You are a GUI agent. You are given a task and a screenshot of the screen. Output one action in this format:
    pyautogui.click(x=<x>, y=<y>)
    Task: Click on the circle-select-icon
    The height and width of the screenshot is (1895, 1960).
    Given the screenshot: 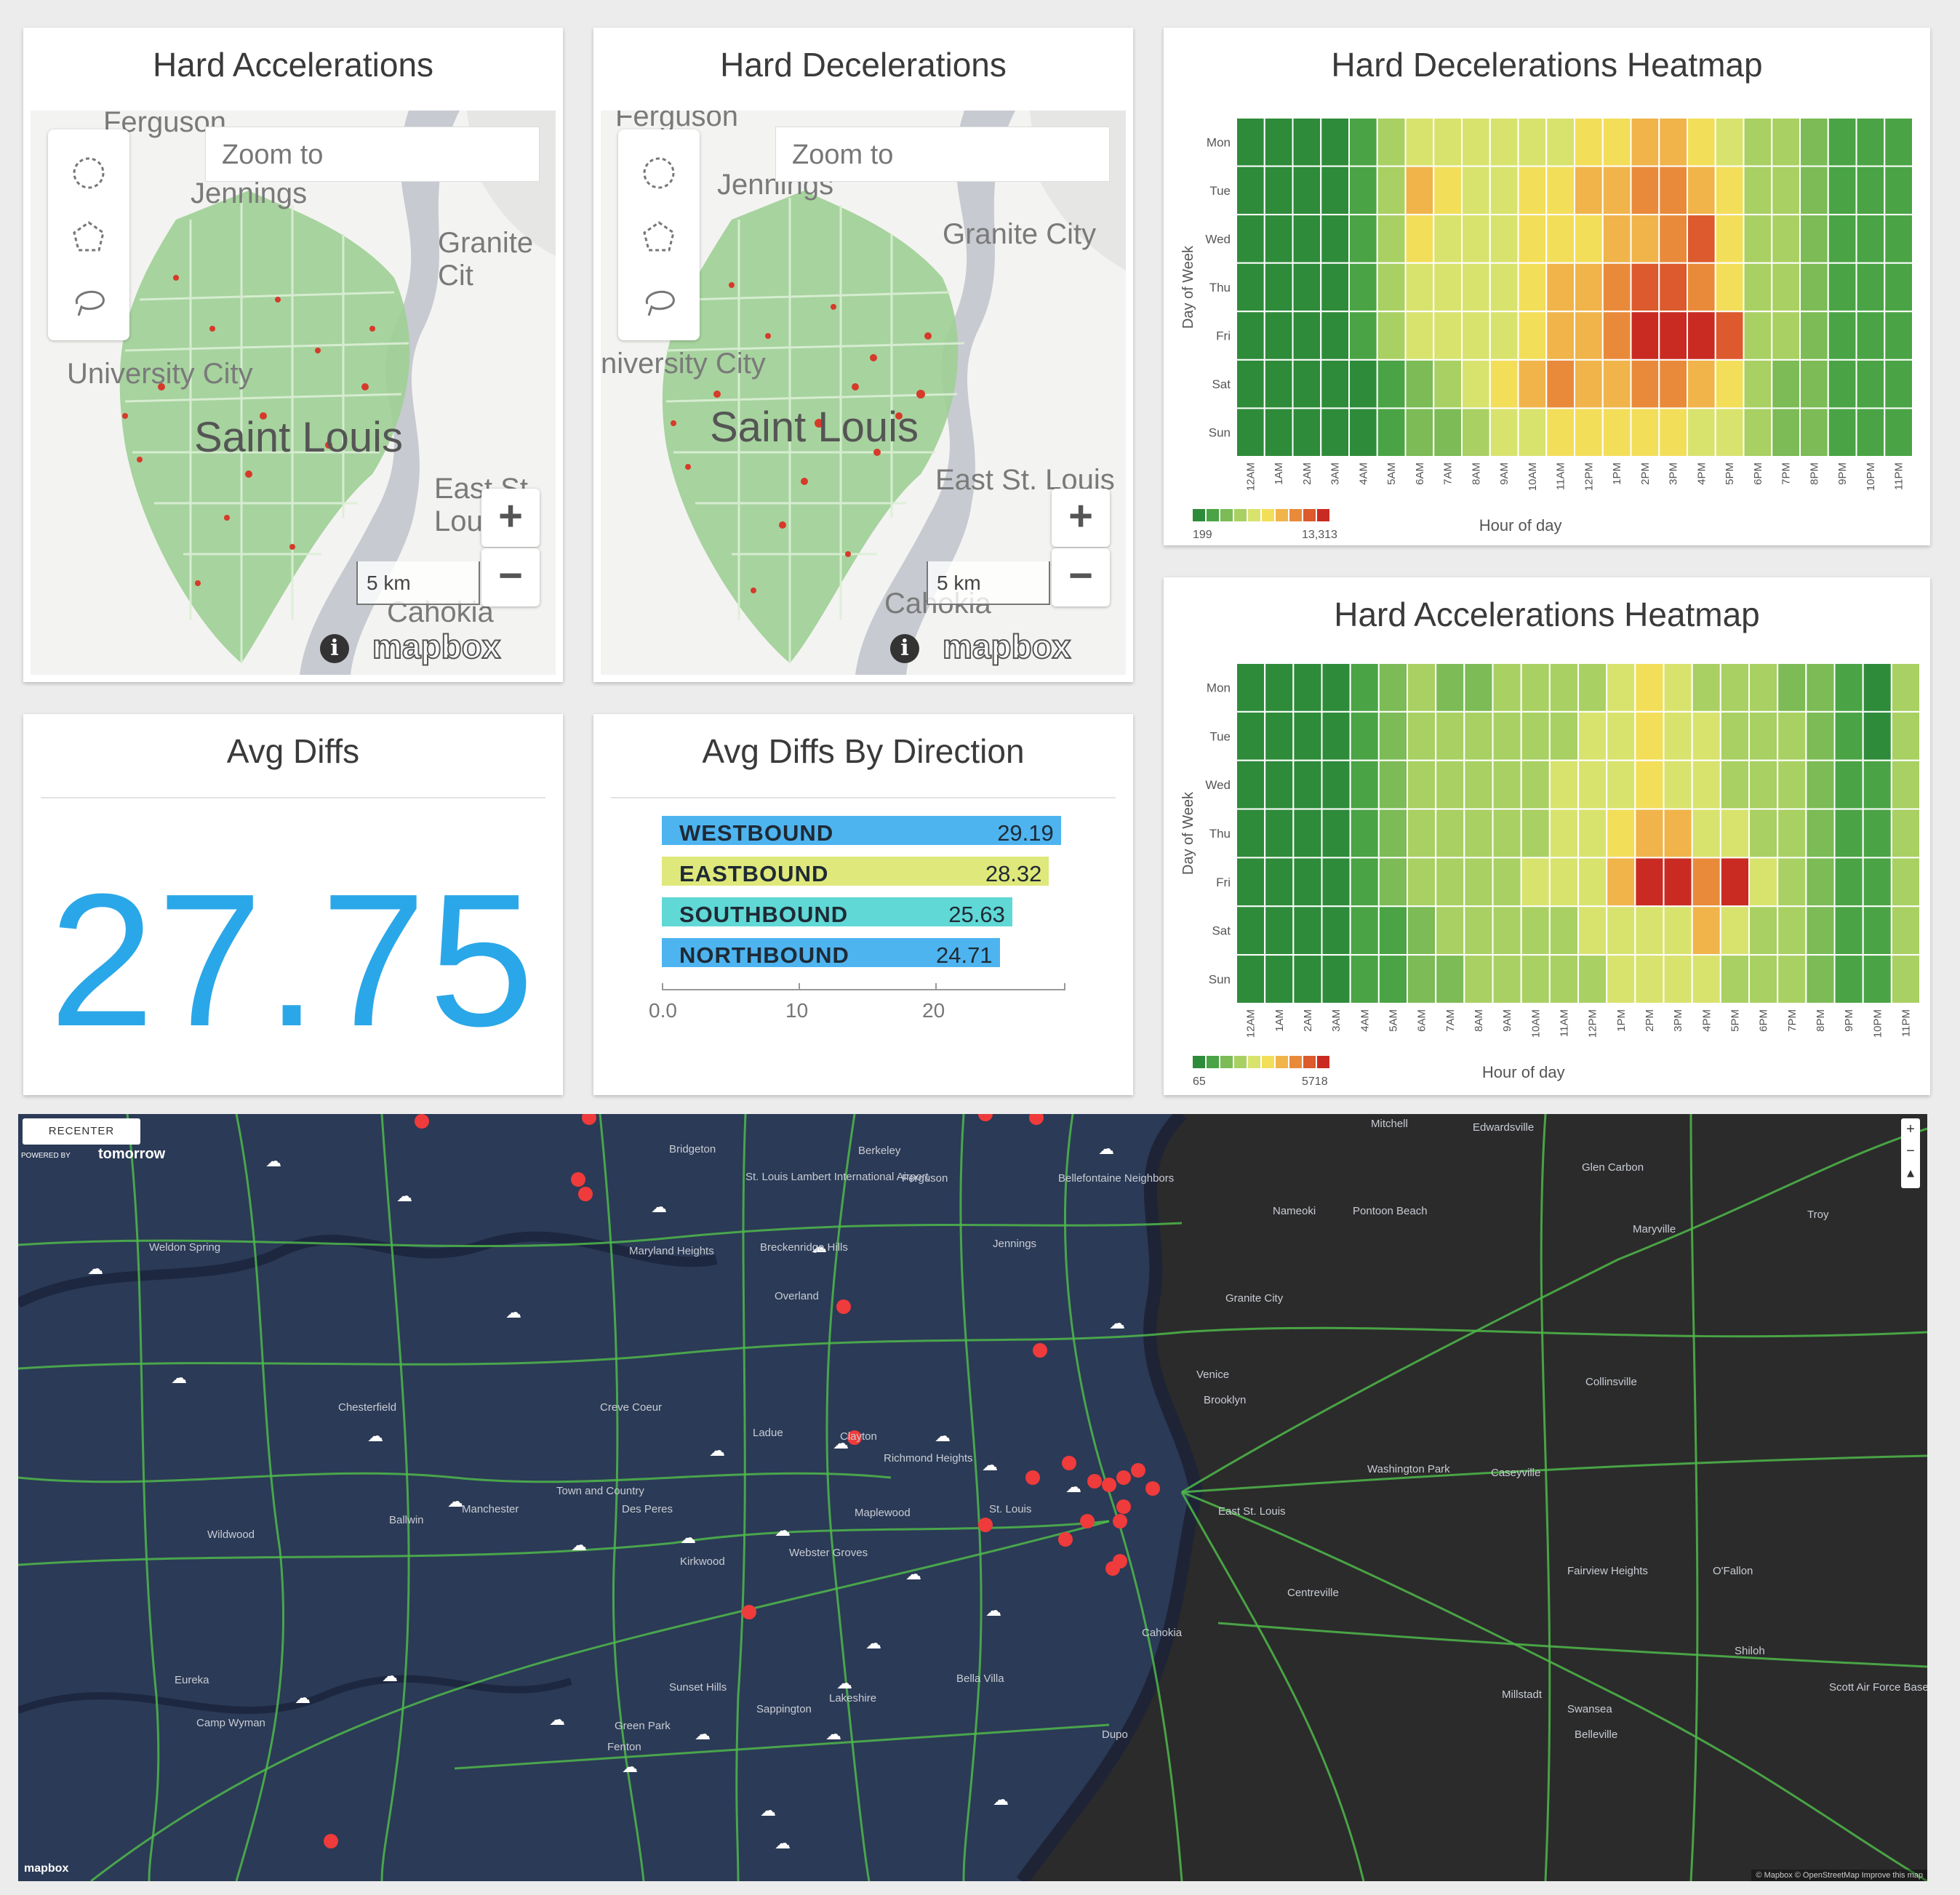 What is the action you would take?
    pyautogui.click(x=89, y=173)
    